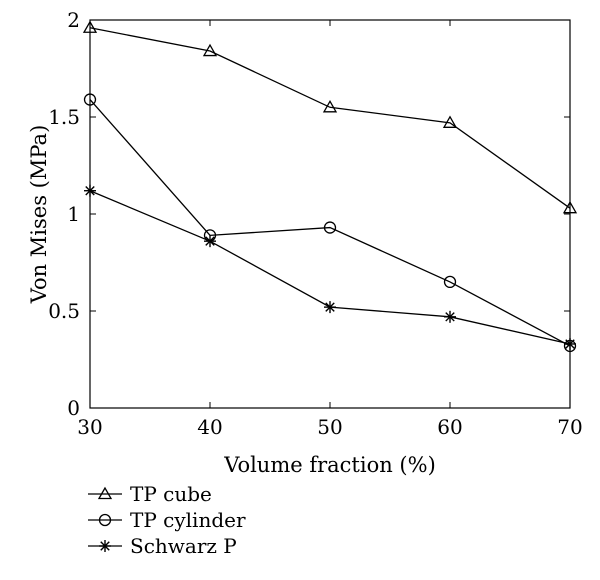  I want to click on legend-label: TP cube, so click(171, 494).